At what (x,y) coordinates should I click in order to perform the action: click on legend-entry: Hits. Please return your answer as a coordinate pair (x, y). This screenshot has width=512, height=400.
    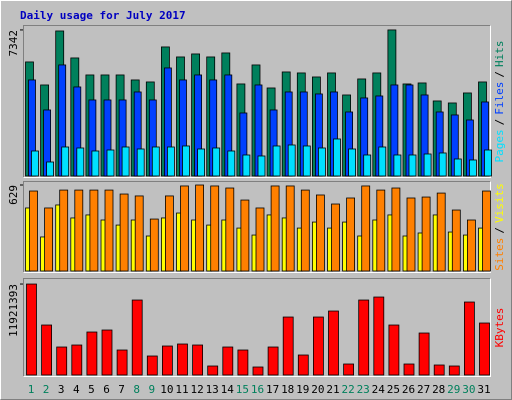
    Looking at the image, I should click on (499, 54).